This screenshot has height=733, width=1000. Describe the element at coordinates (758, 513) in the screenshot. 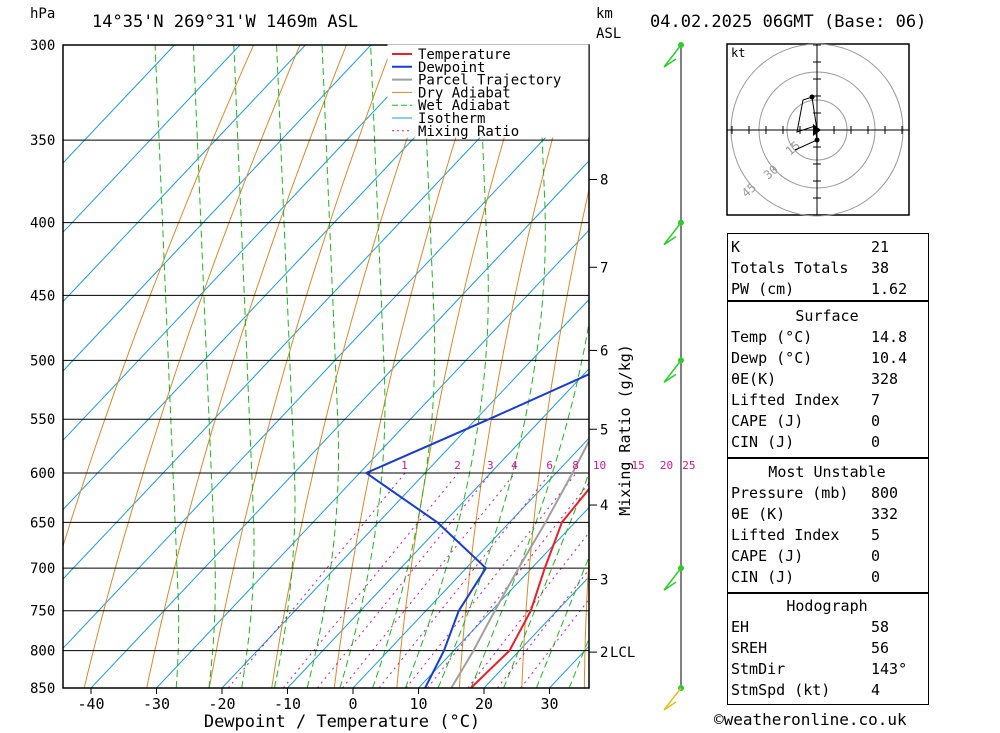

I see `index-label: θE (K)` at that location.